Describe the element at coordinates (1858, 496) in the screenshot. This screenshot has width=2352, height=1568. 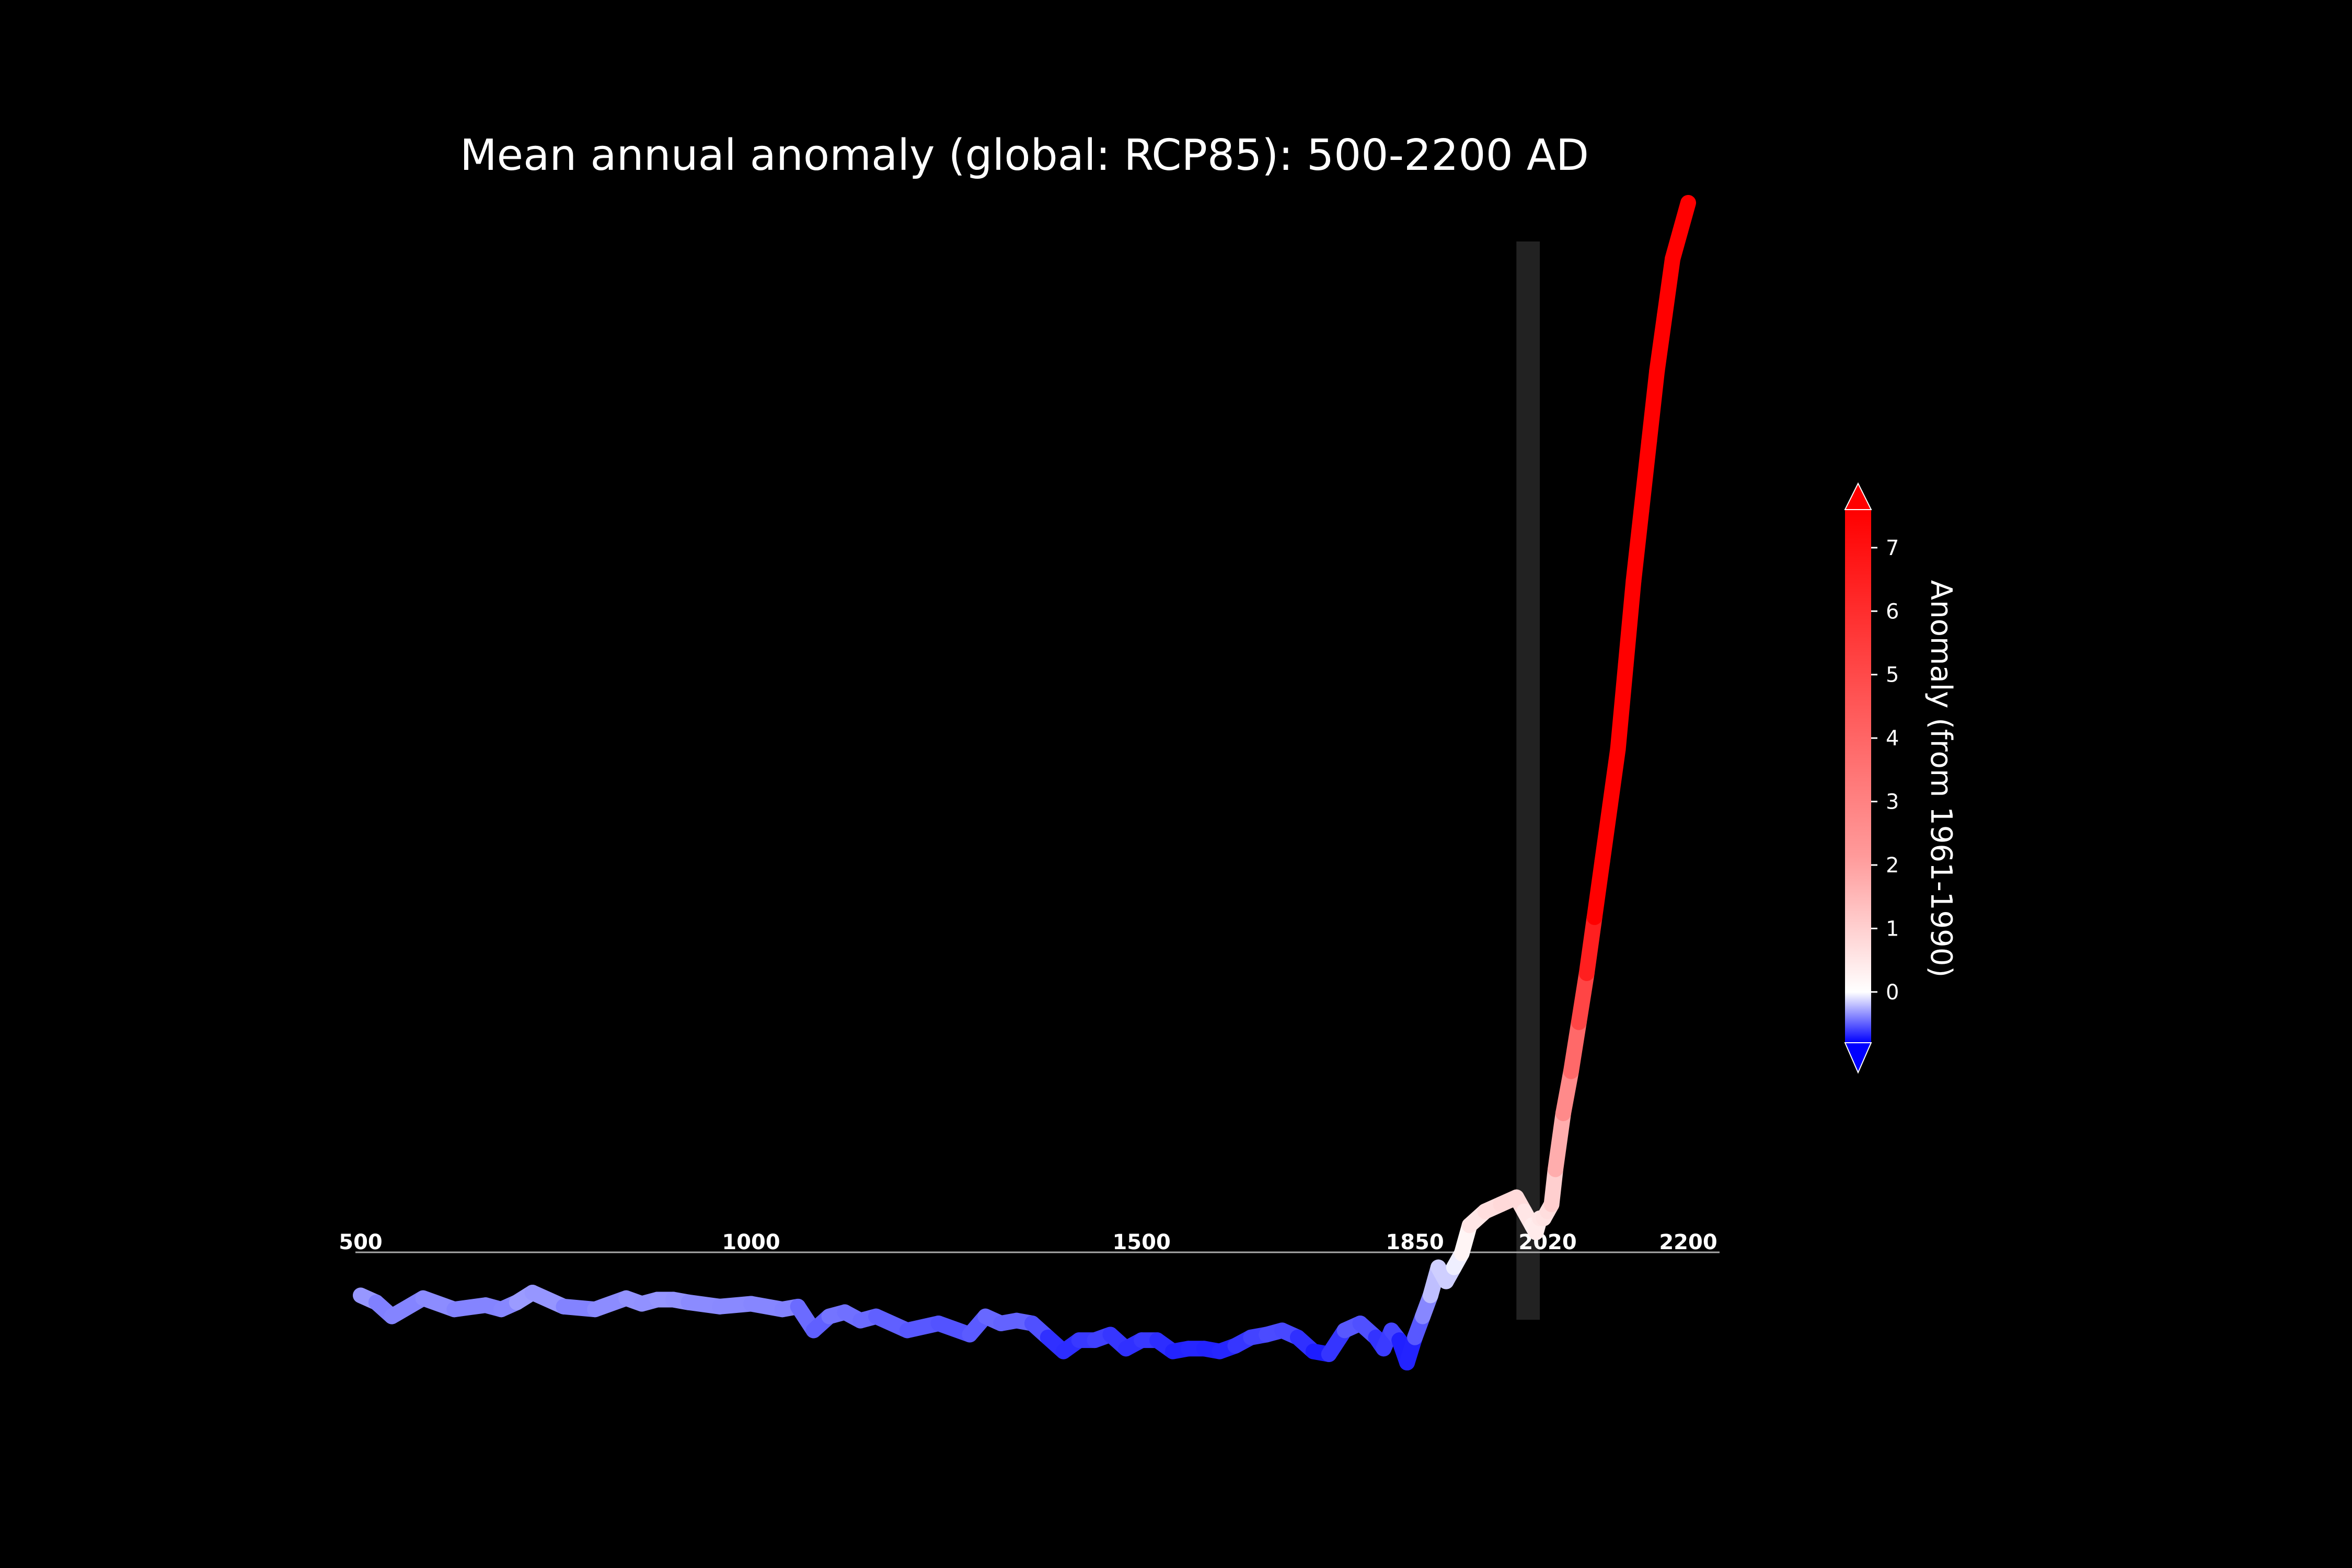
I see `colorbar-extend-top` at that location.